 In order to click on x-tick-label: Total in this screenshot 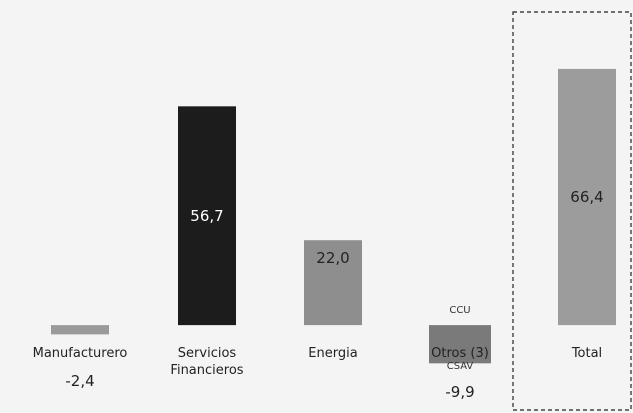, I will do `click(587, 353)`.